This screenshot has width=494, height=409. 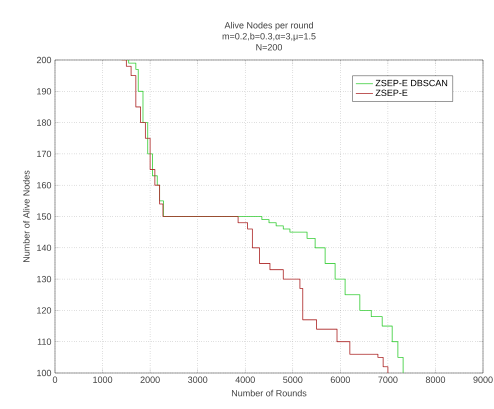 What do you see at coordinates (436, 379) in the screenshot?
I see `x-tick-label: 8000` at bounding box center [436, 379].